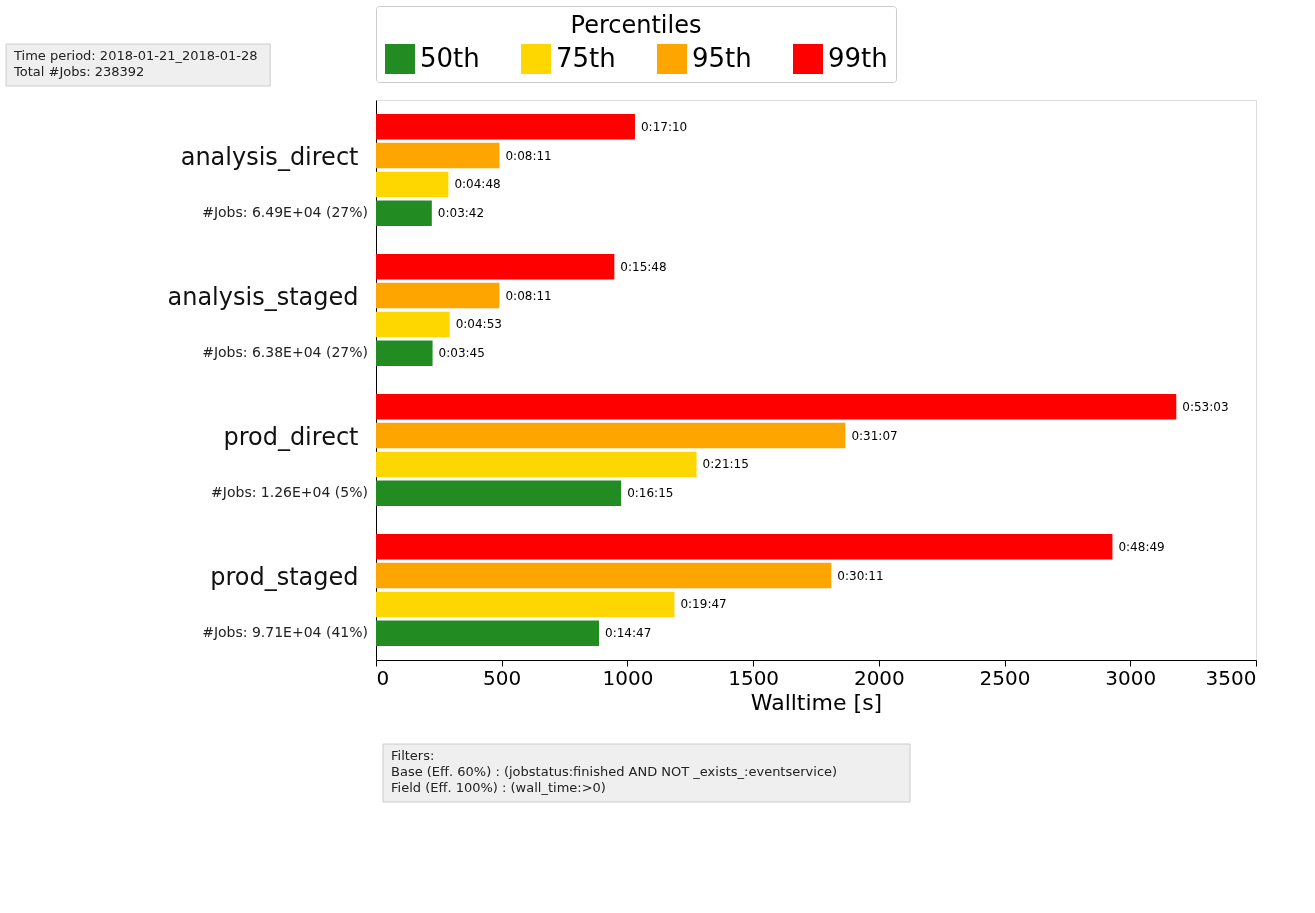 Image resolution: width=1315 pixels, height=913 pixels. What do you see at coordinates (263, 297) in the screenshot?
I see `y-tick-label: analysis_staged` at bounding box center [263, 297].